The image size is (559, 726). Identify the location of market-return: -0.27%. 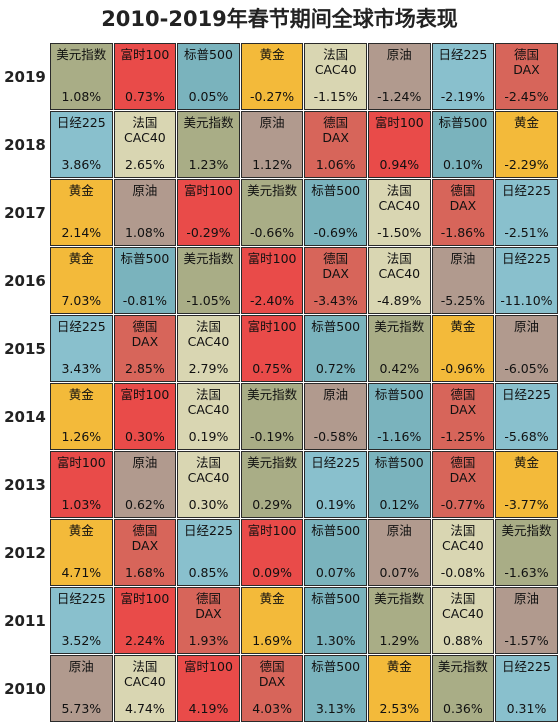
(272, 96).